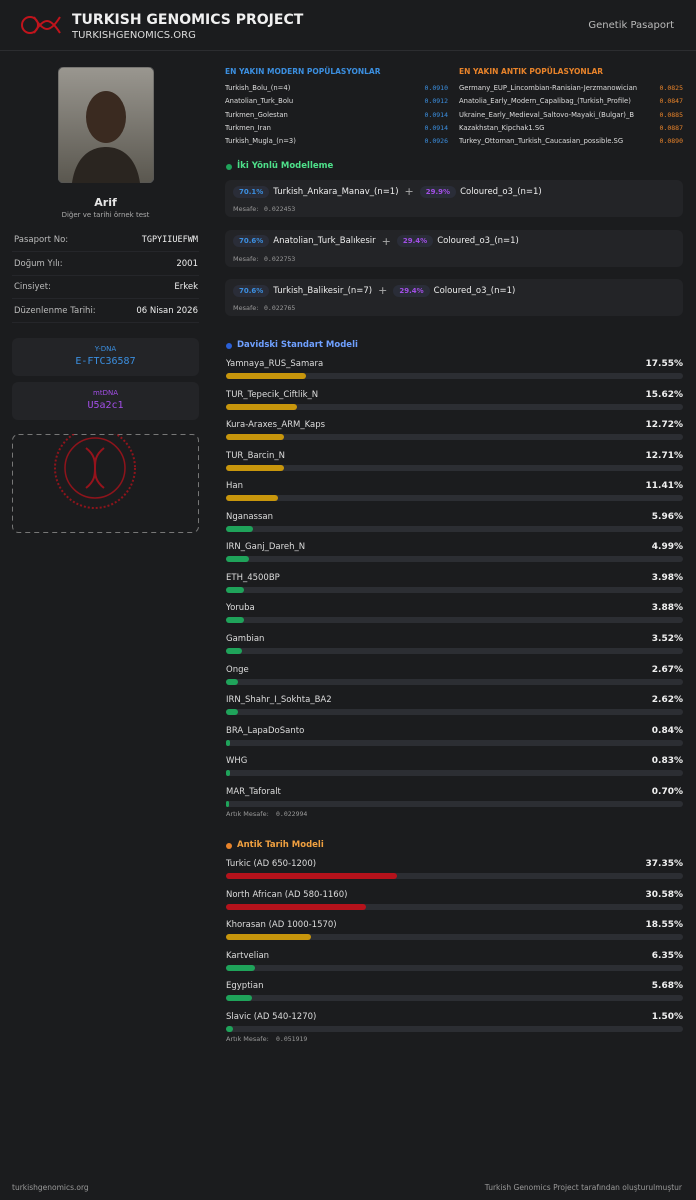  What do you see at coordinates (32, 287) in the screenshot?
I see `field-label: Cinsiyet:` at bounding box center [32, 287].